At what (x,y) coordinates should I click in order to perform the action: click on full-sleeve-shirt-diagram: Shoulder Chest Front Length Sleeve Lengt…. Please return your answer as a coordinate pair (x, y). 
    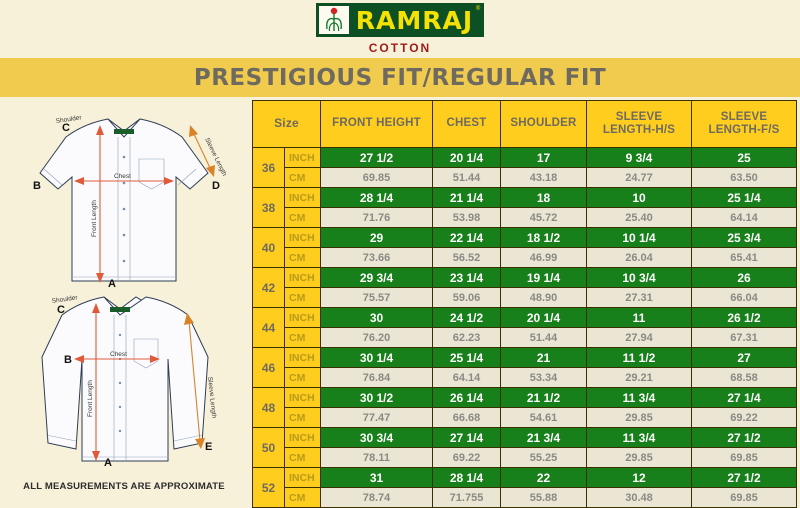
    Looking at the image, I should click on (124, 379).